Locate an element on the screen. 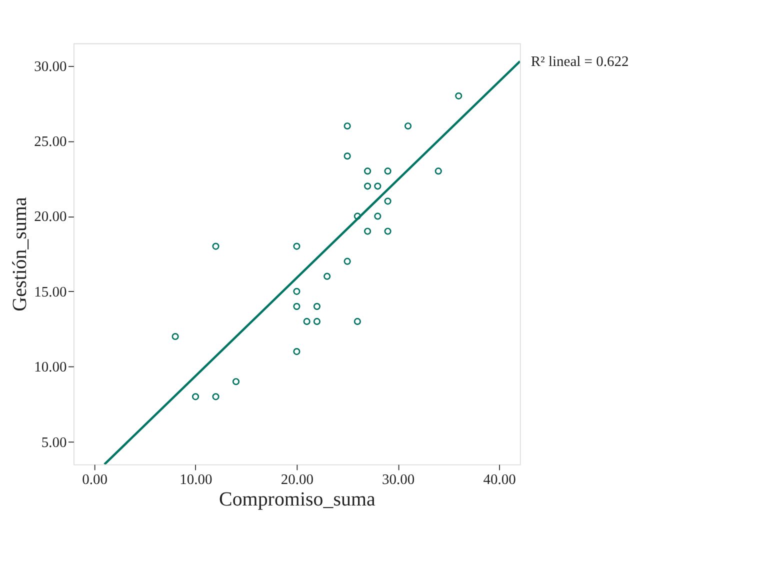 The height and width of the screenshot is (562, 784). x-tick-label: 10.00 is located at coordinates (196, 480).